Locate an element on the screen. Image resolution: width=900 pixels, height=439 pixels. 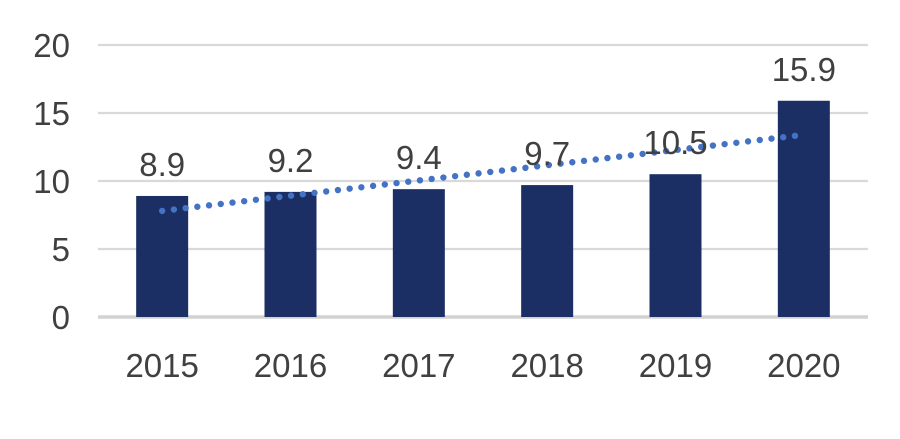
x-axis-label-2017: 2017 is located at coordinates (418, 365).